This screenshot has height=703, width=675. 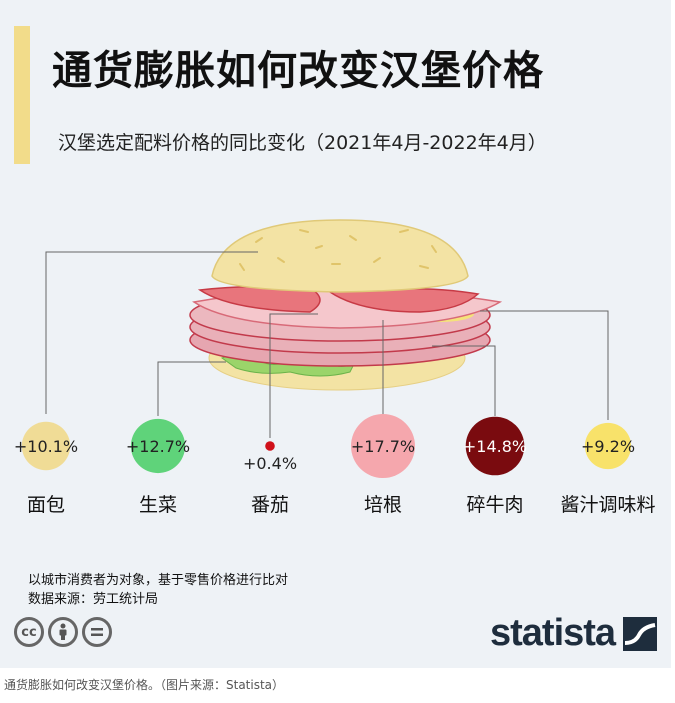 What do you see at coordinates (97, 632) in the screenshot?
I see `no-derivatives-icon` at bounding box center [97, 632].